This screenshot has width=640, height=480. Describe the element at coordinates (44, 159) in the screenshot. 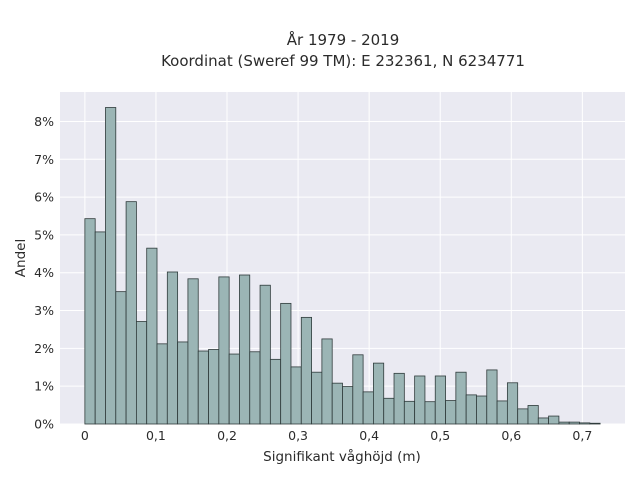

I see `y-tick-label: 7%` at that location.